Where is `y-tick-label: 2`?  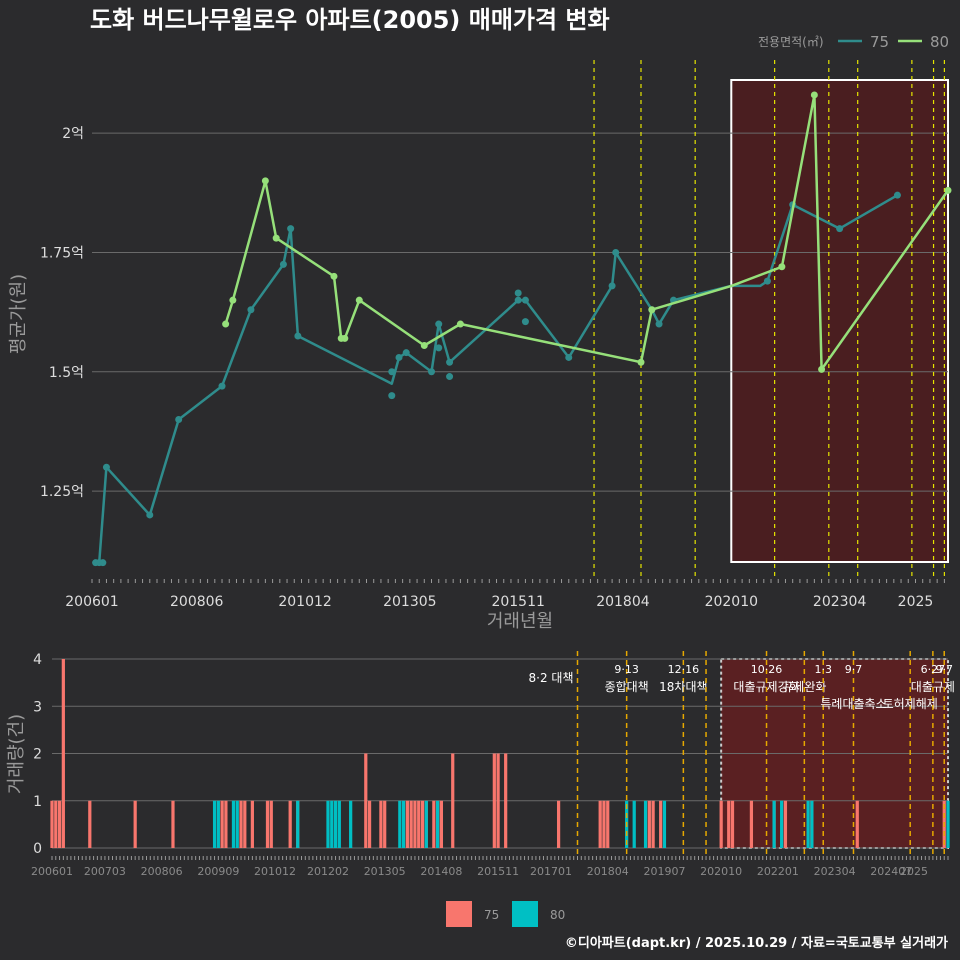 y-tick-label: 2 is located at coordinates (37, 755).